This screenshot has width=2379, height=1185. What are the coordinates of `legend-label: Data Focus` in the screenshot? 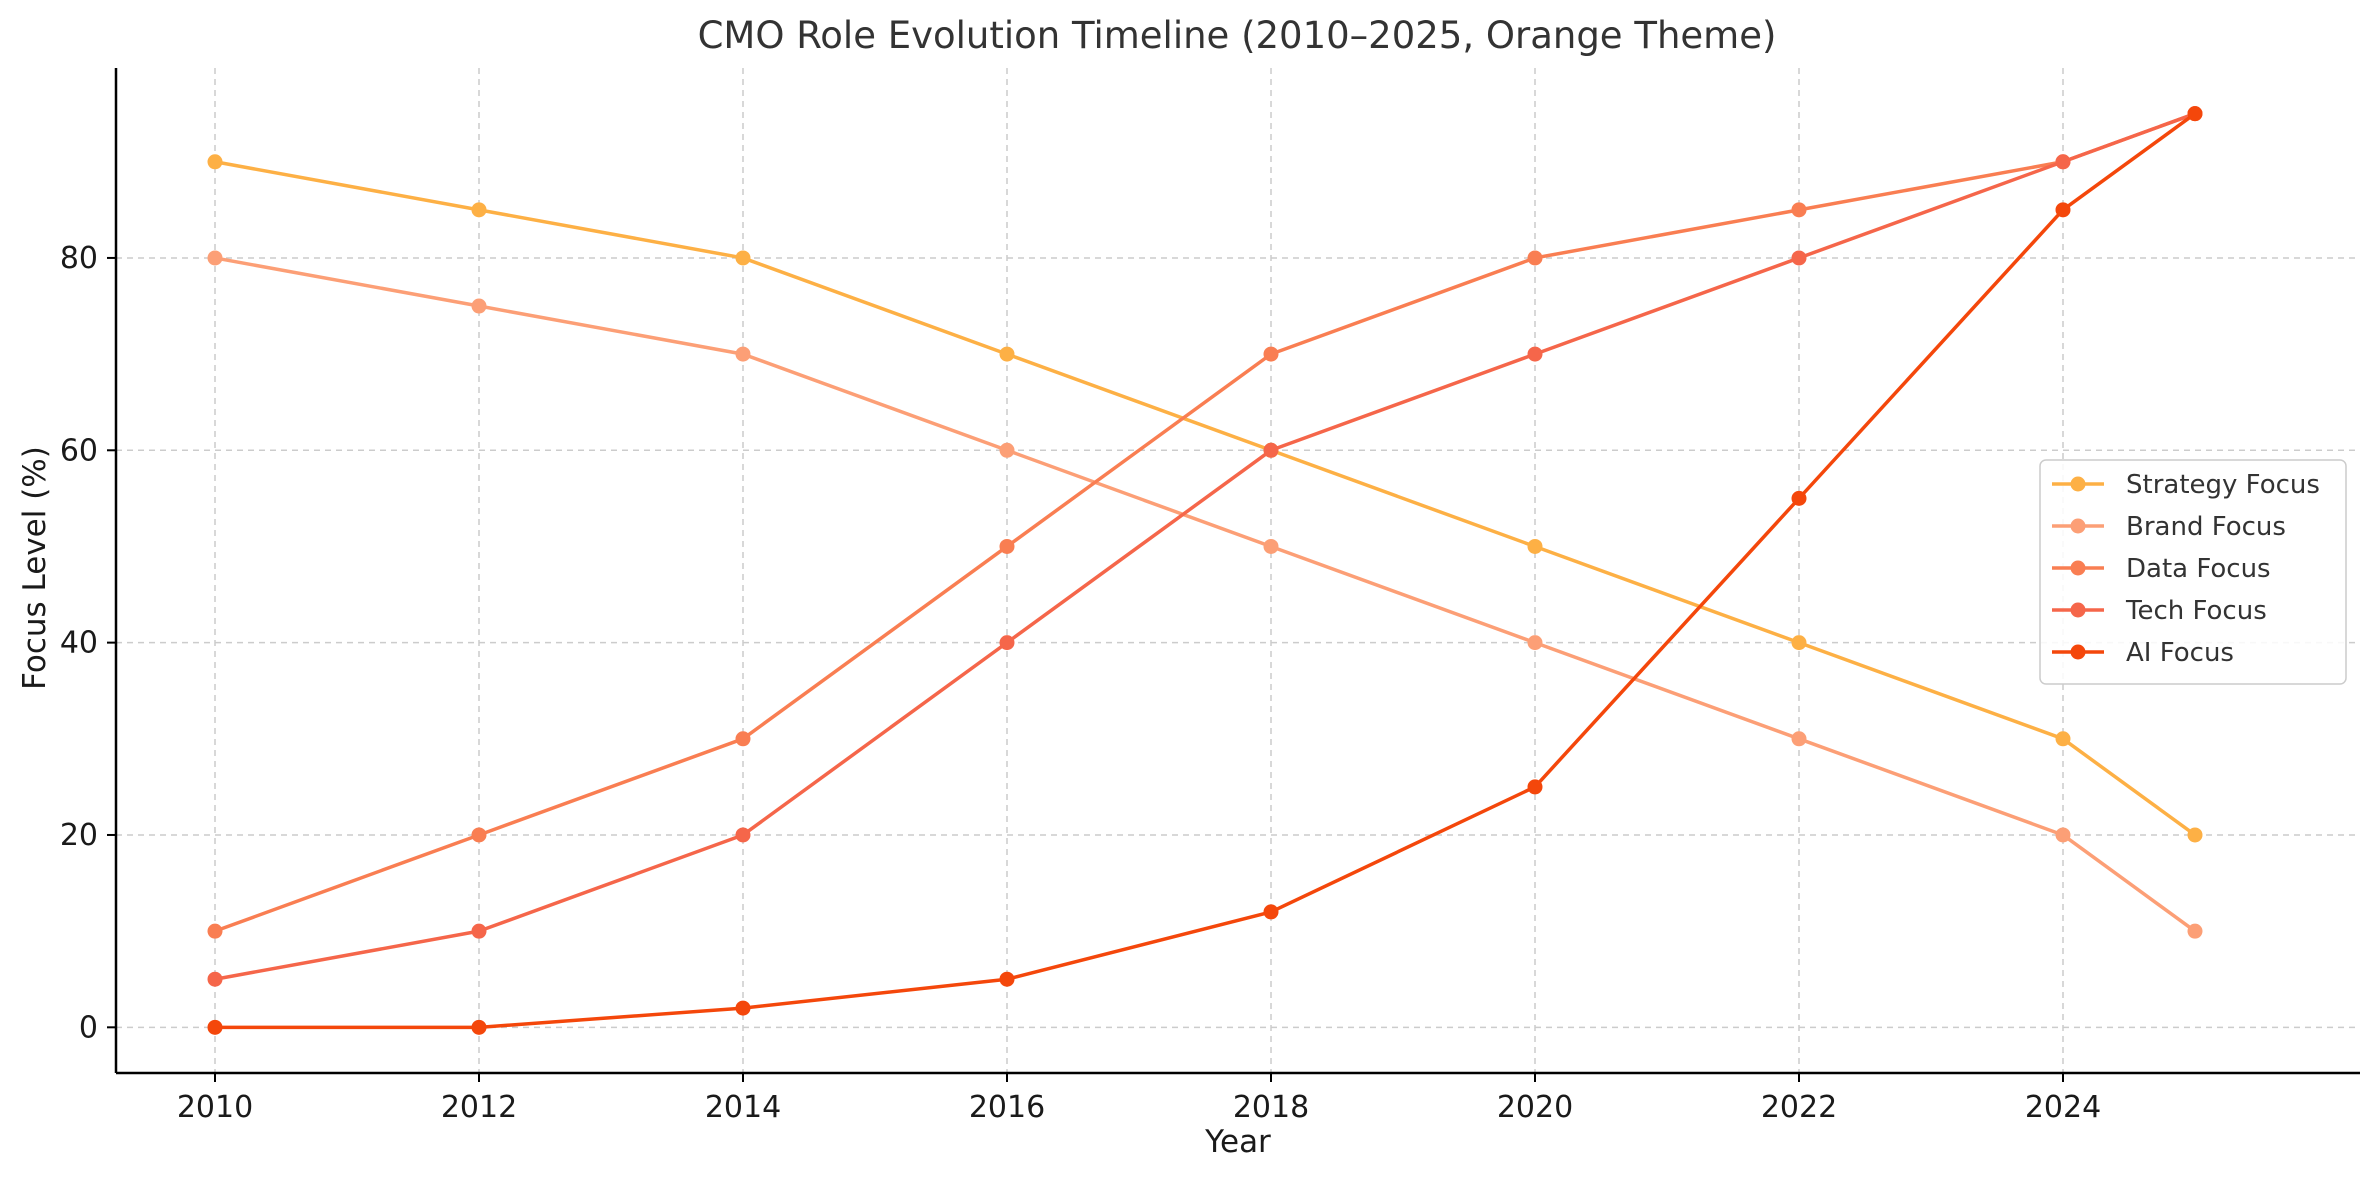 It's located at (2198, 569).